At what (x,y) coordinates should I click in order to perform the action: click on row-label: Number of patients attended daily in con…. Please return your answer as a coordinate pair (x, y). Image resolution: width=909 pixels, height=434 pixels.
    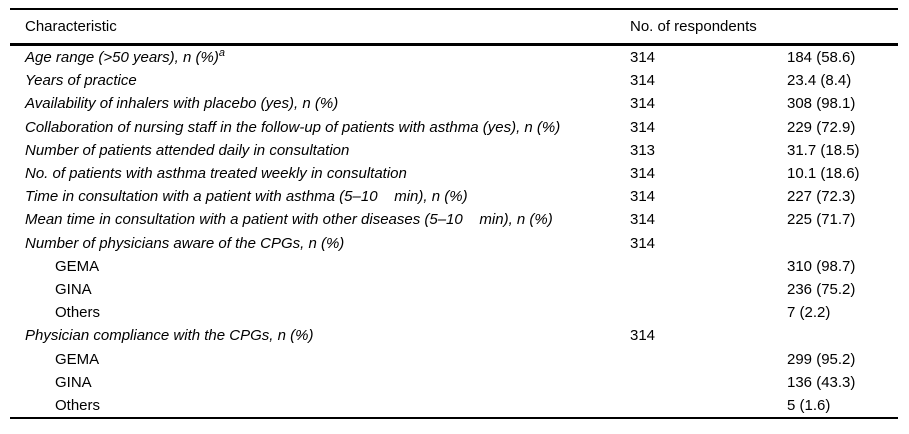
    Looking at the image, I should click on (187, 150).